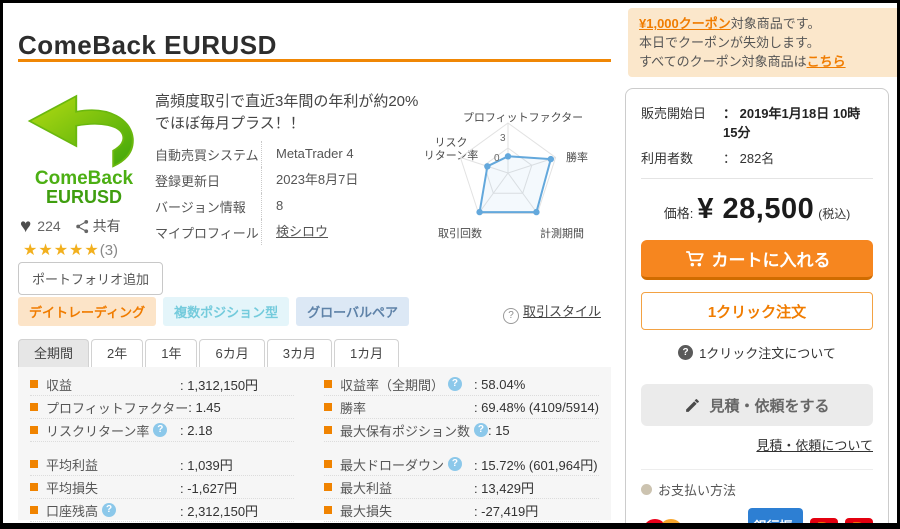 This screenshot has height=529, width=900. I want to click on trade-style-link: 取引スタイル, so click(561, 311).